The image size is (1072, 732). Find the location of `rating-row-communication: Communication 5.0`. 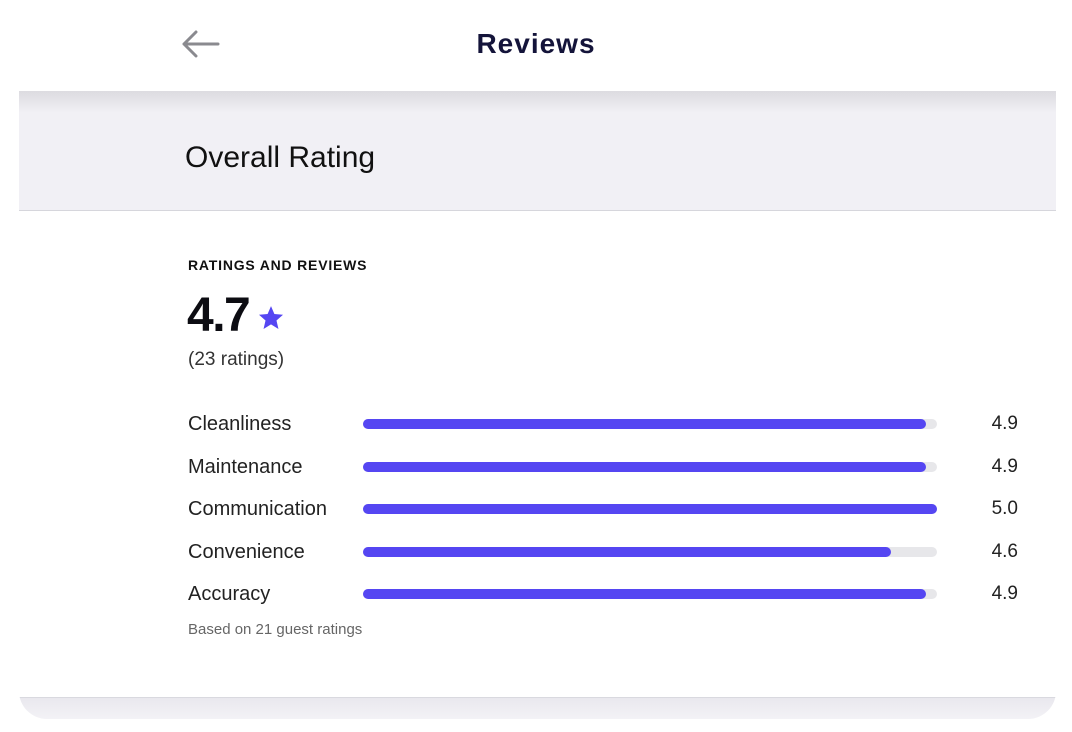

rating-row-communication: Communication 5.0 is located at coordinates (603, 516).